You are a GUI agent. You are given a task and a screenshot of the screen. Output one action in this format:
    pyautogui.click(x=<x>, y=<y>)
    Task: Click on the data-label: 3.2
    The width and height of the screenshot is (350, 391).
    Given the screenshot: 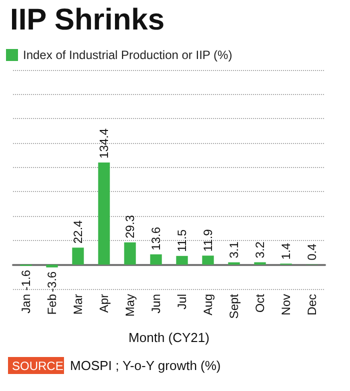 What is the action you would take?
    pyautogui.click(x=260, y=249)
    